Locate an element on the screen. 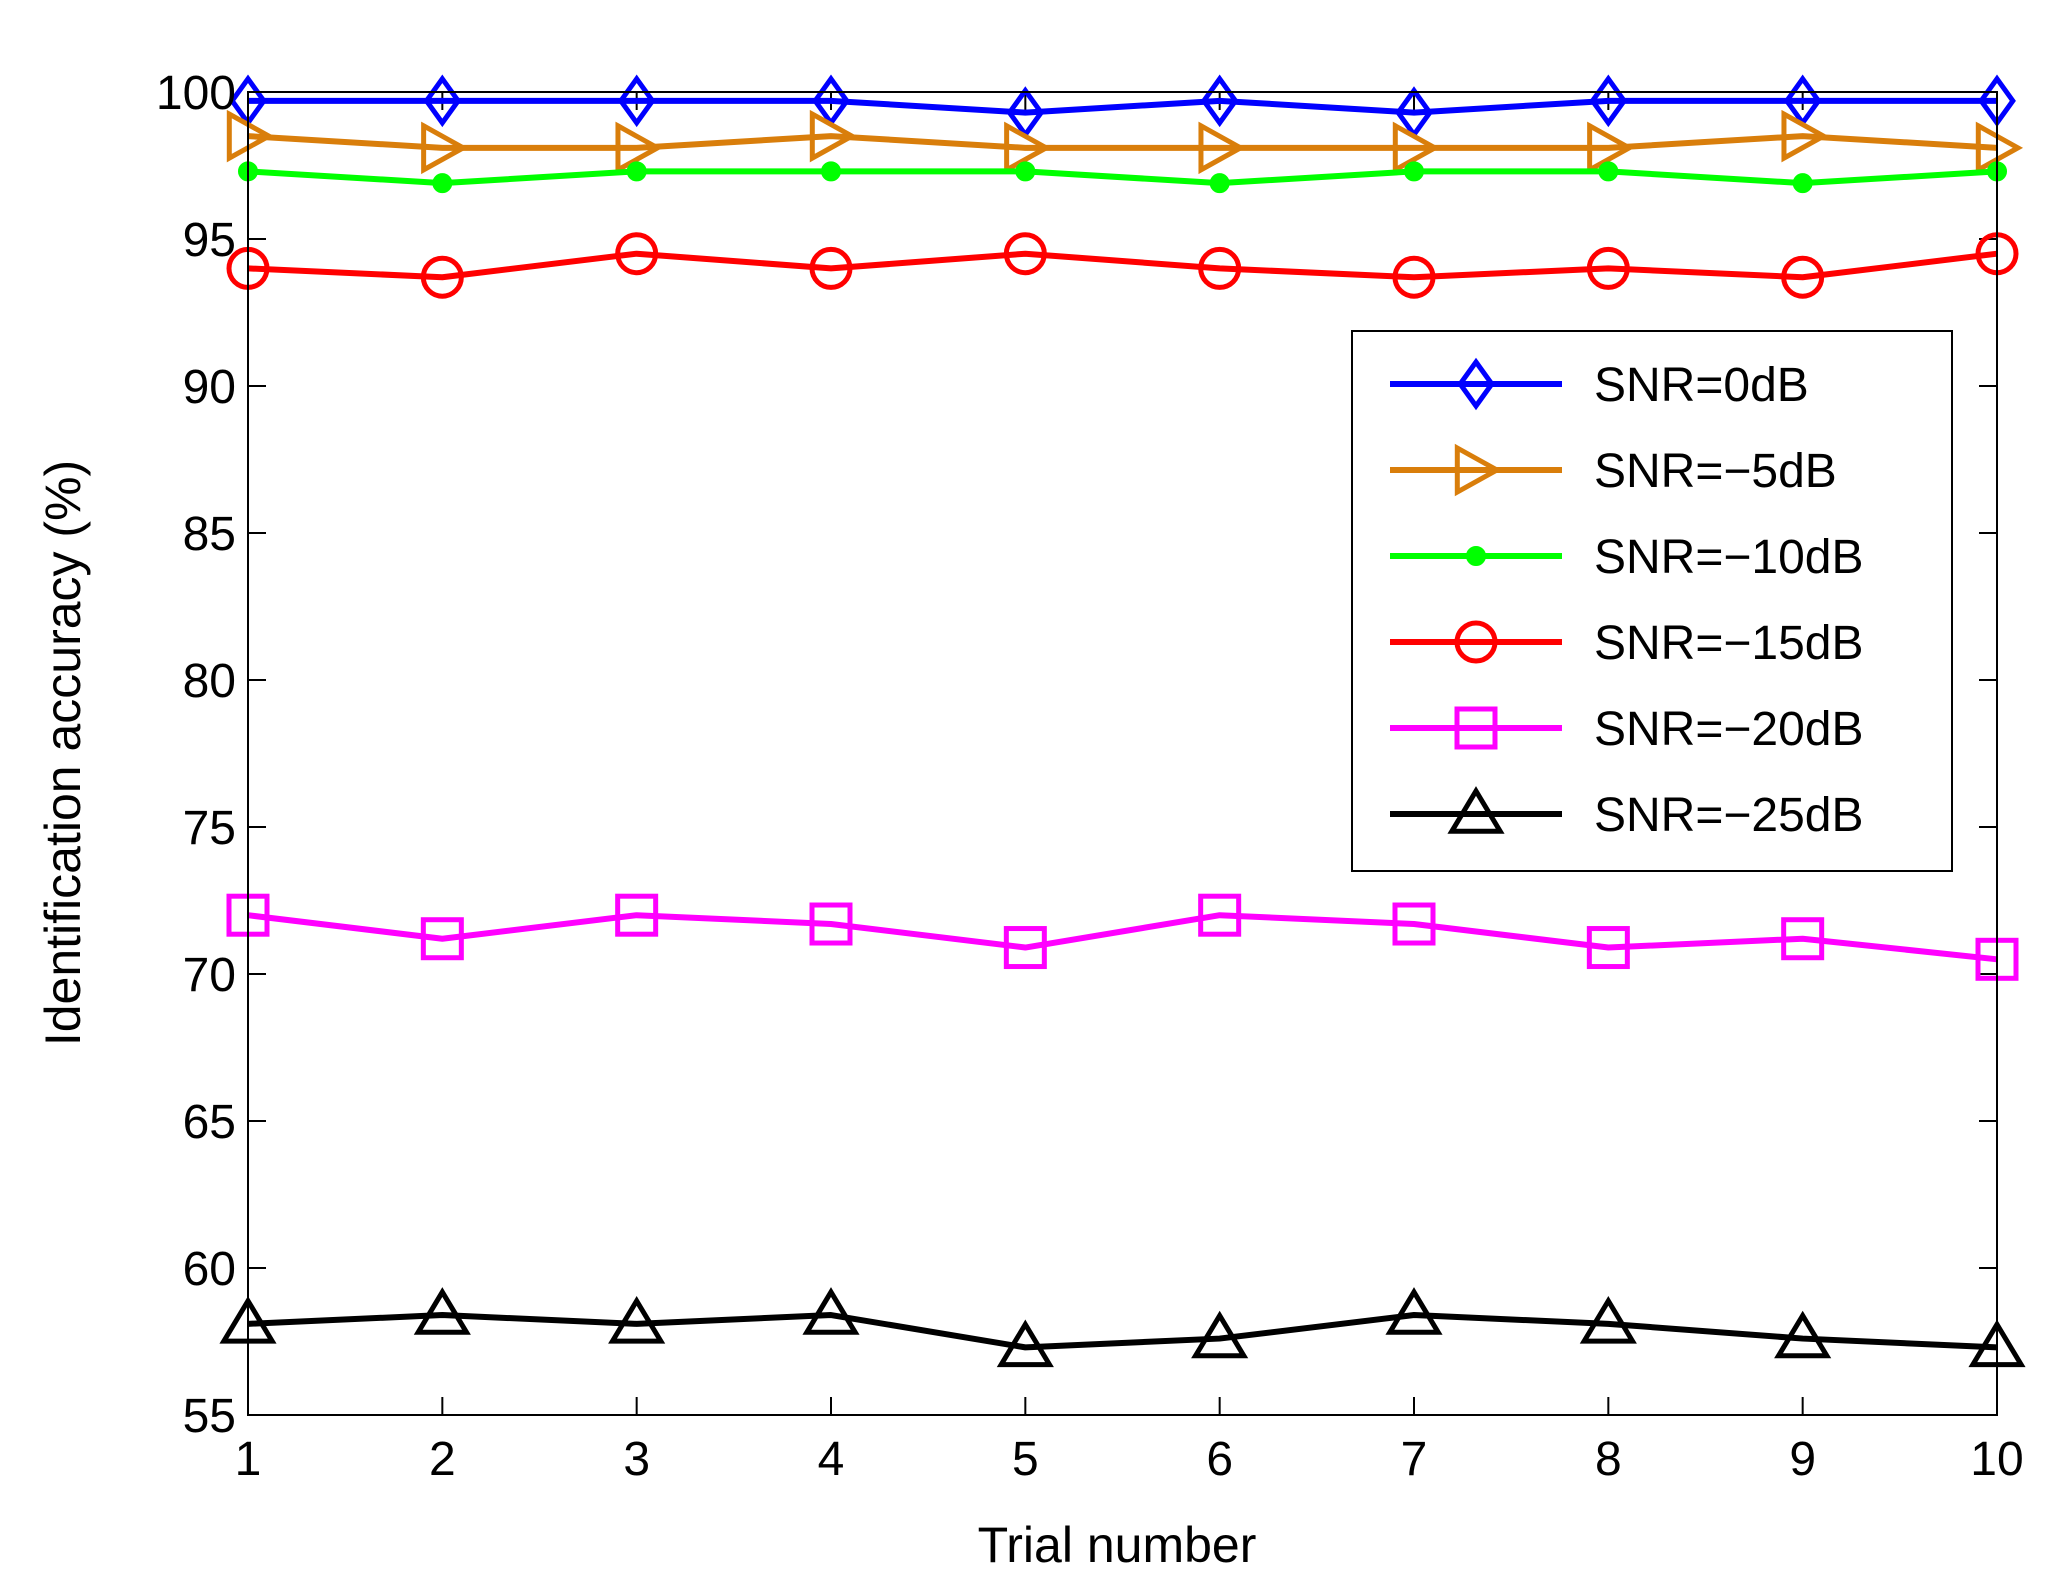 Image resolution: width=2071 pixels, height=1584 pixels. y-tick-label: 90 is located at coordinates (209, 387).